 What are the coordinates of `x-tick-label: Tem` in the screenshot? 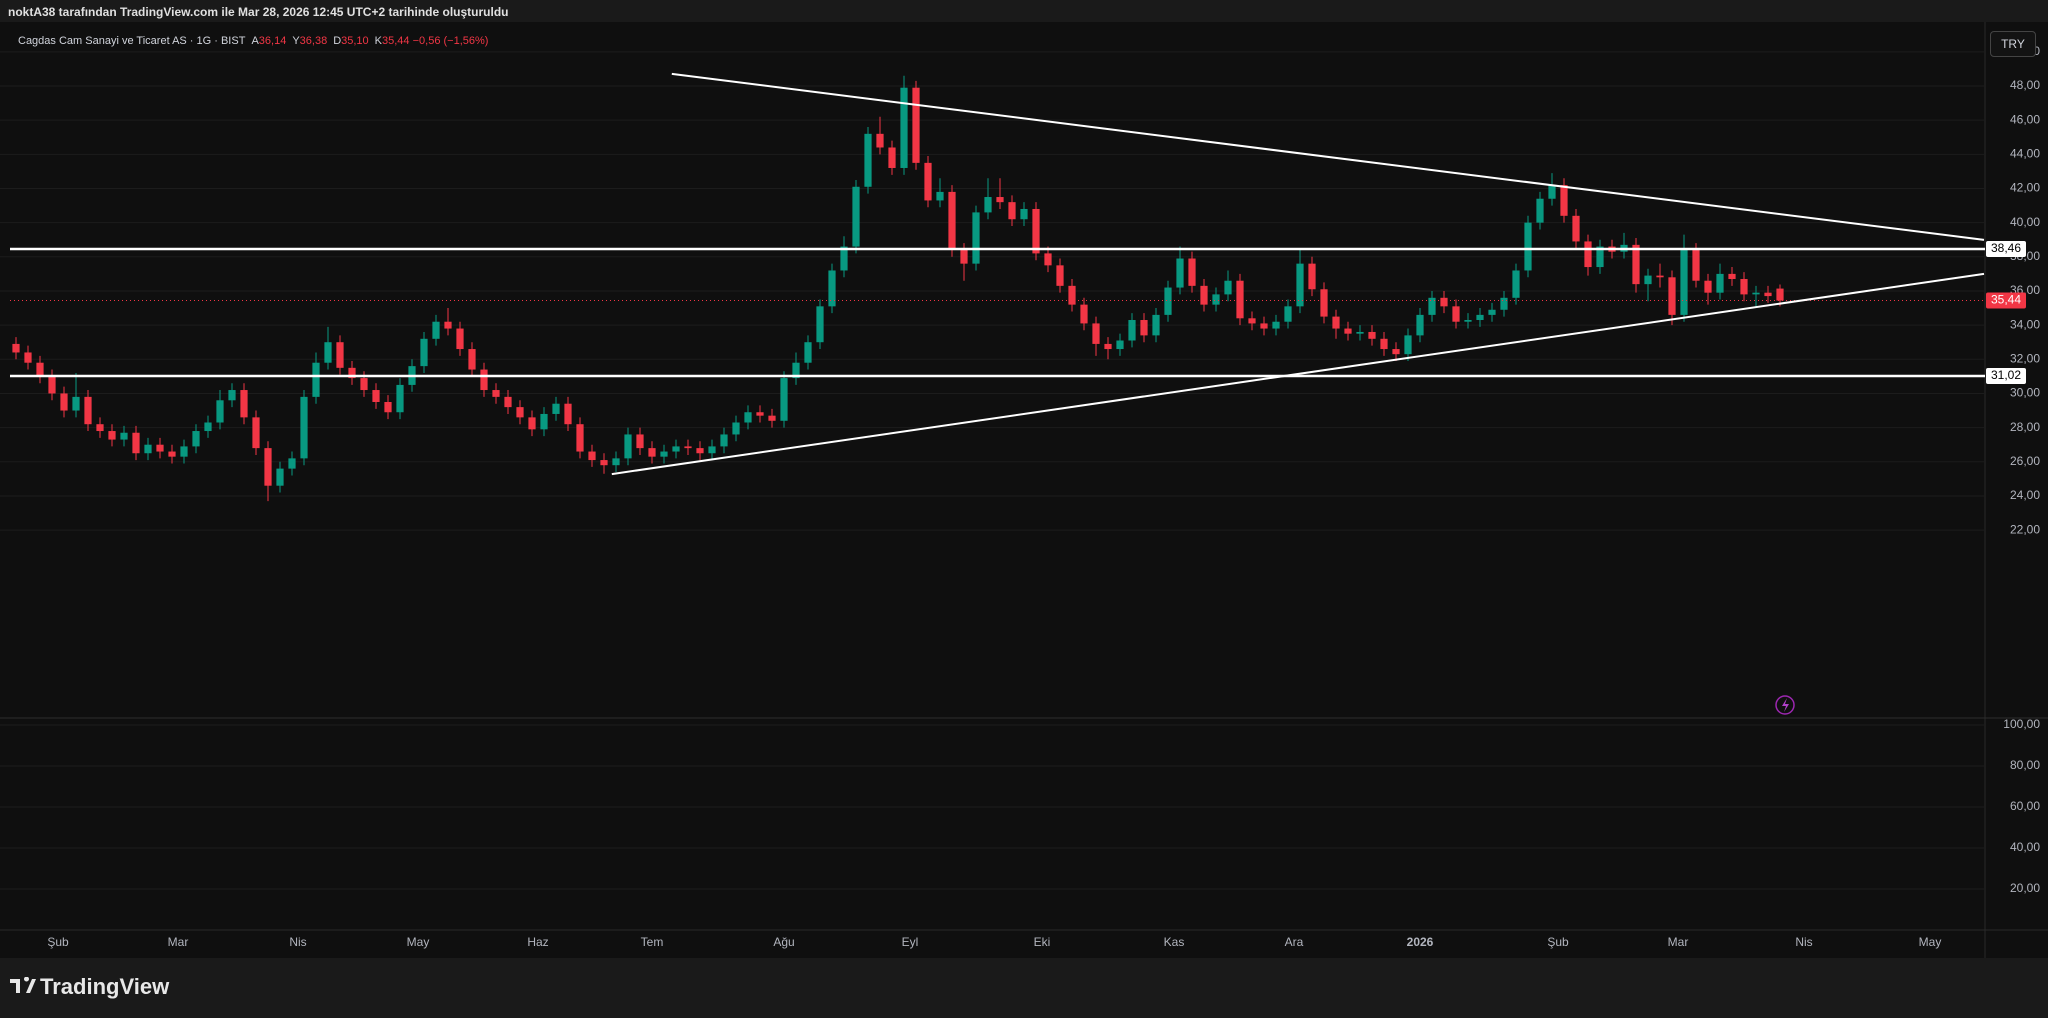 It's located at (652, 942).